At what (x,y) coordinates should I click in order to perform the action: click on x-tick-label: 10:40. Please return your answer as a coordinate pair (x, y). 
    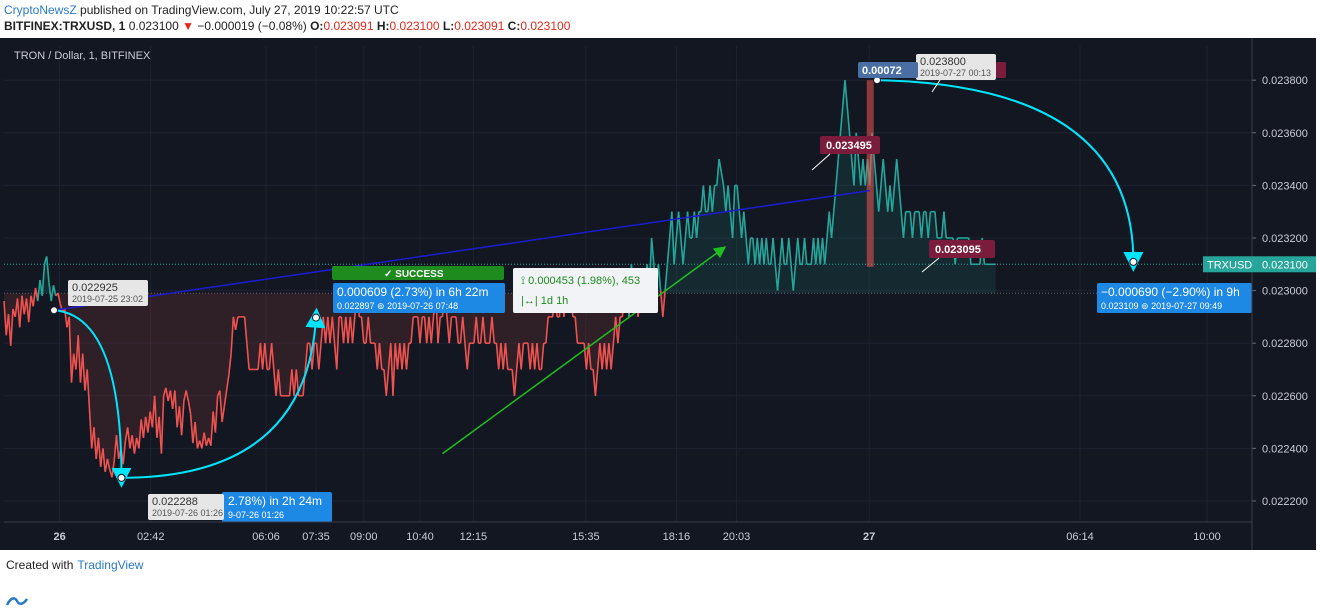
    Looking at the image, I should click on (420, 537).